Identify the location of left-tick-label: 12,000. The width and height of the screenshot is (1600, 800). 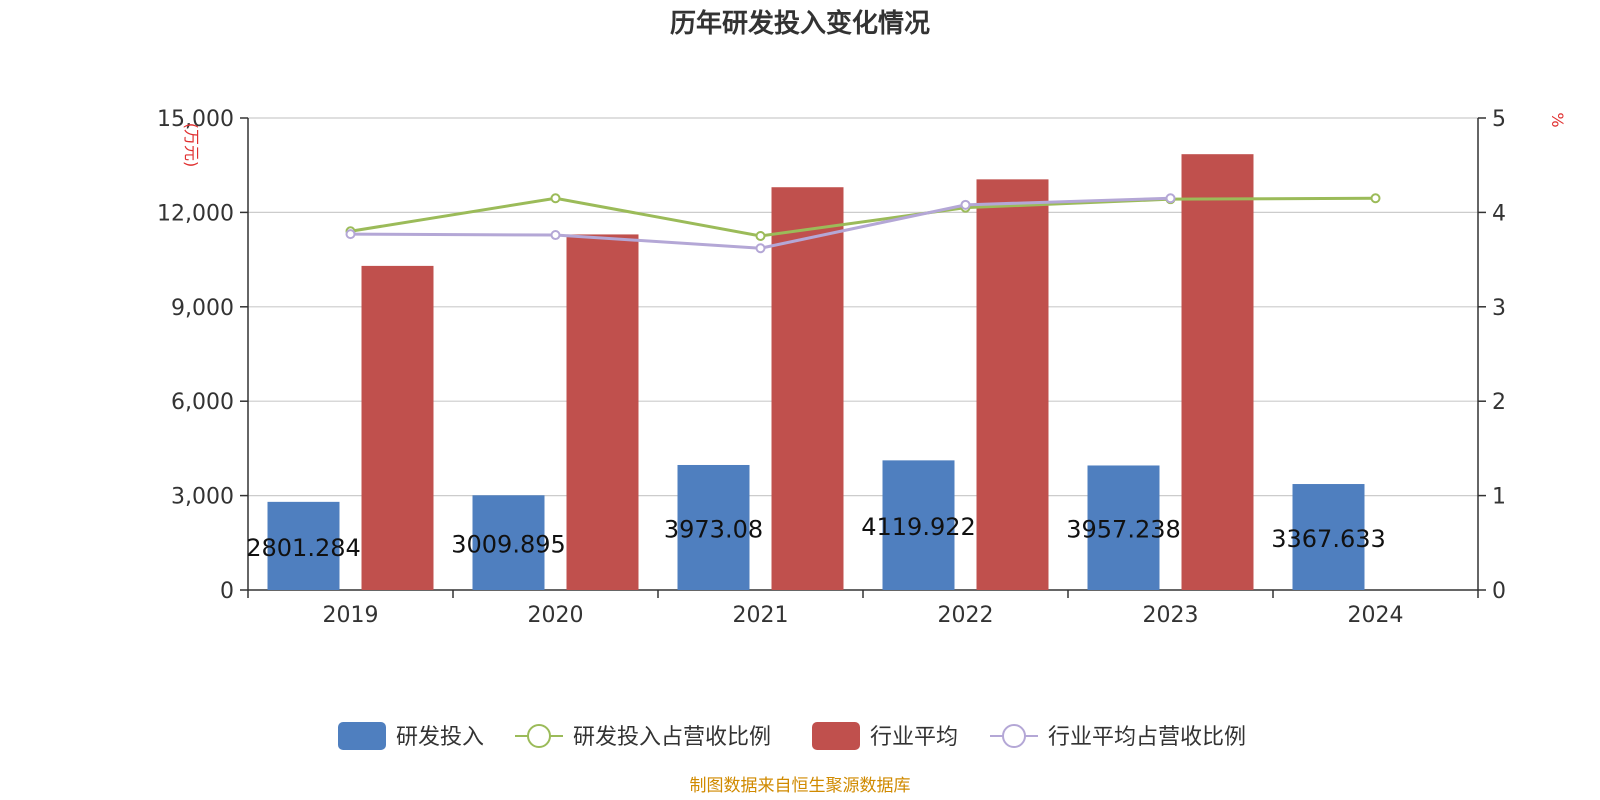
(195, 213).